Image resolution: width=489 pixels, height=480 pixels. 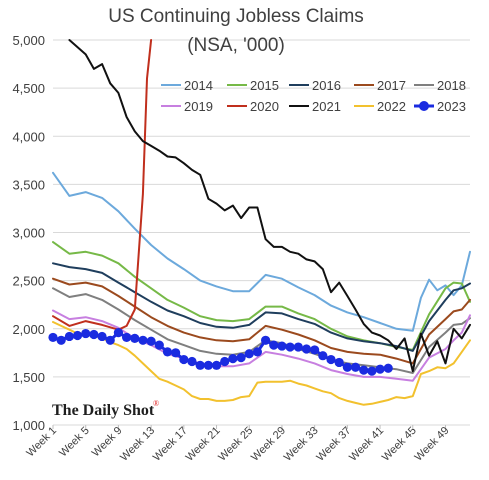 I want to click on x-tick-label: Week 45, so click(x=399, y=444).